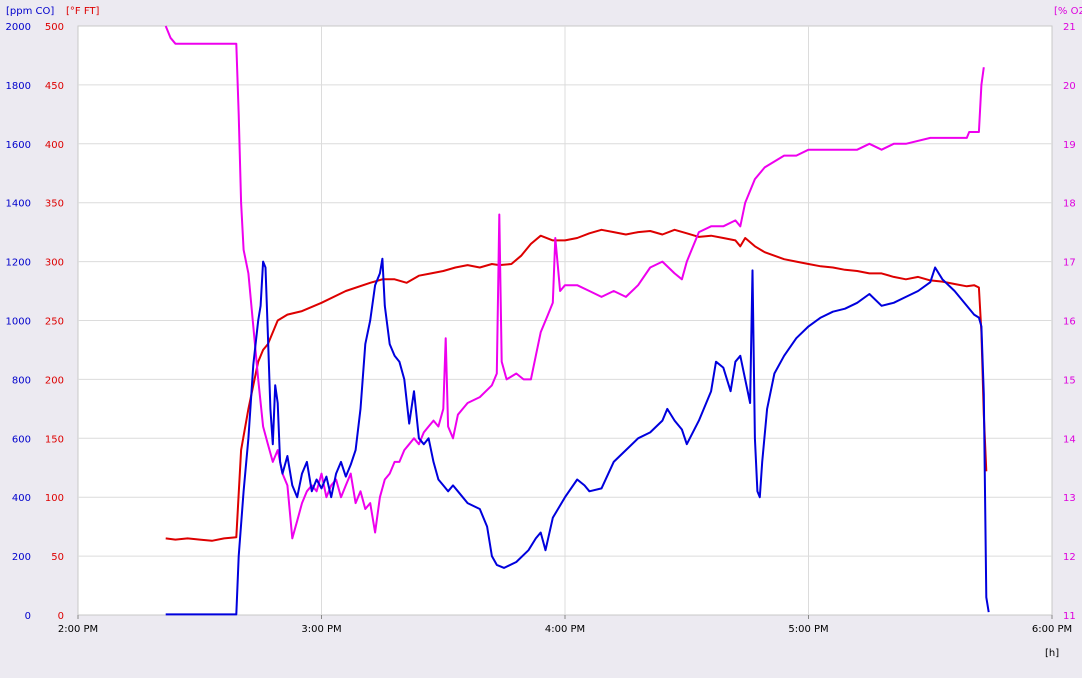  Describe the element at coordinates (1069, 380) in the screenshot. I see `tick-label-o2: 15` at that location.